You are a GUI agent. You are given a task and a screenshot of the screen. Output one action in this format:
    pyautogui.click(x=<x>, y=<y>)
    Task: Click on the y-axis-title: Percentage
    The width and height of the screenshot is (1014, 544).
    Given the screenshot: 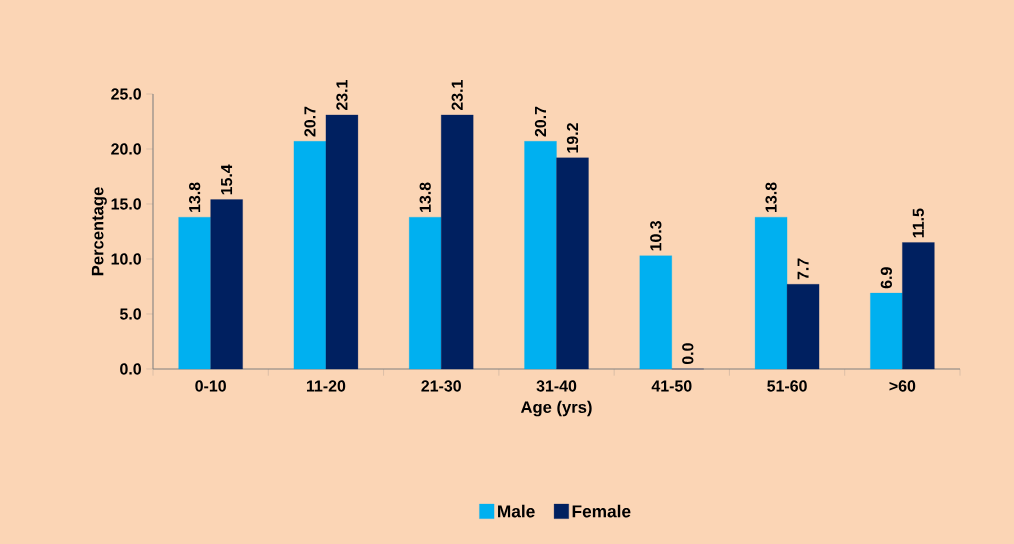 What is the action you would take?
    pyautogui.click(x=99, y=231)
    